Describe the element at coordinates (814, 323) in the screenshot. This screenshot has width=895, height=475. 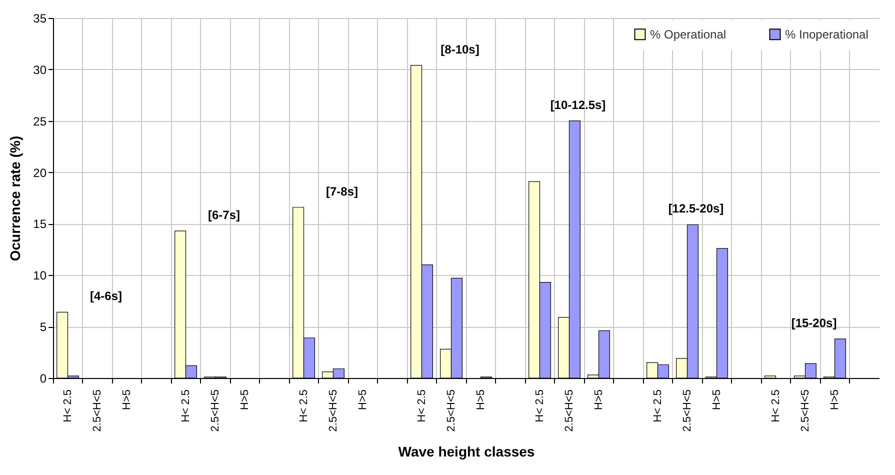
I see `annotation: [15-20s]` at that location.